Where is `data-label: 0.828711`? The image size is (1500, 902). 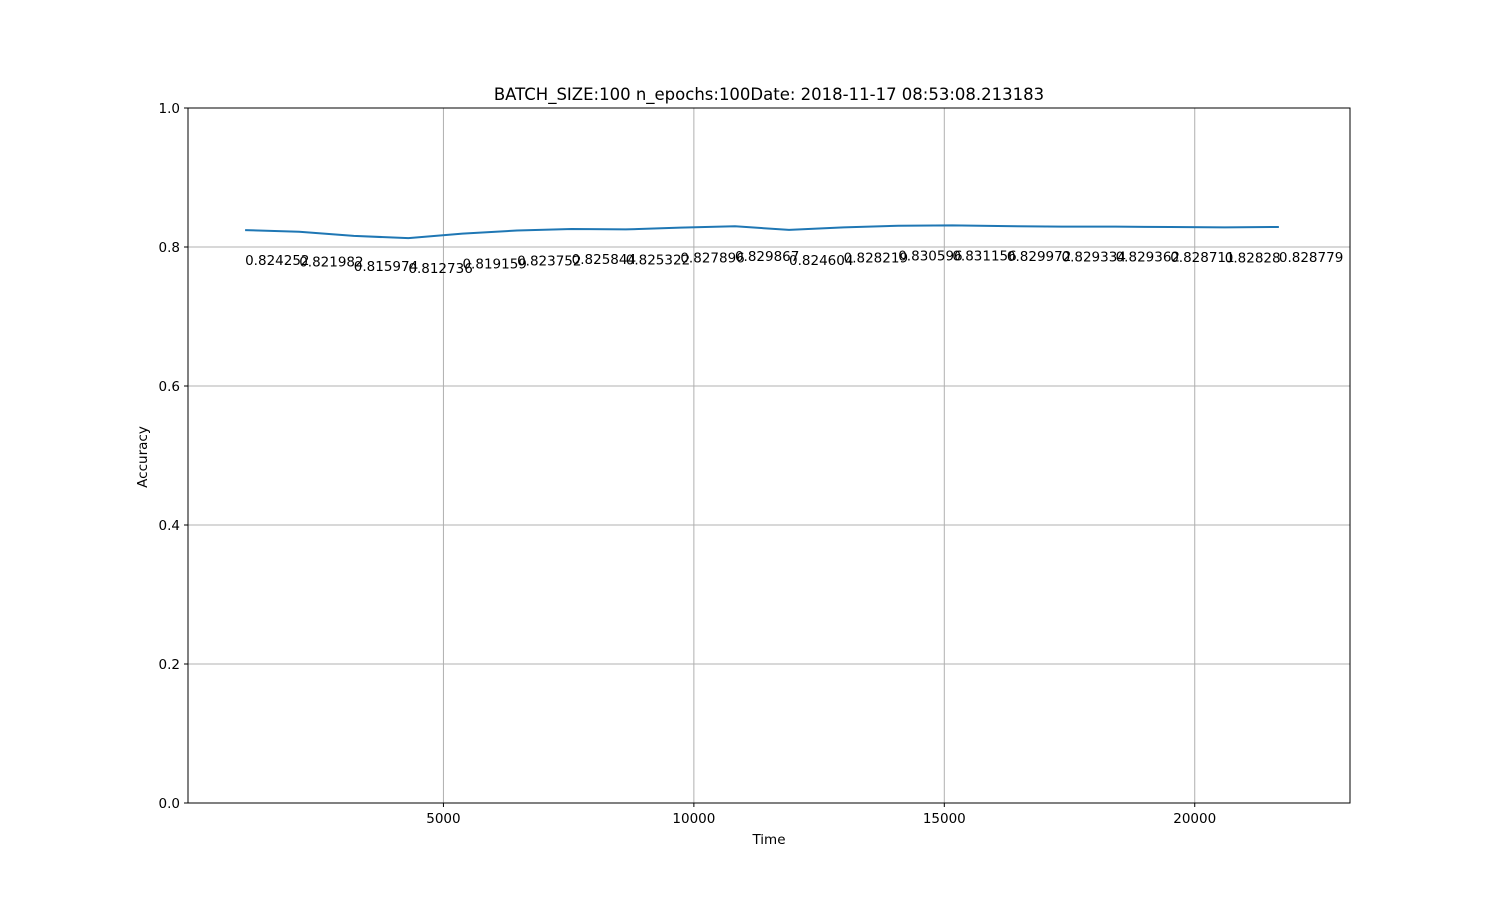
data-label: 0.828711 is located at coordinates (1202, 258).